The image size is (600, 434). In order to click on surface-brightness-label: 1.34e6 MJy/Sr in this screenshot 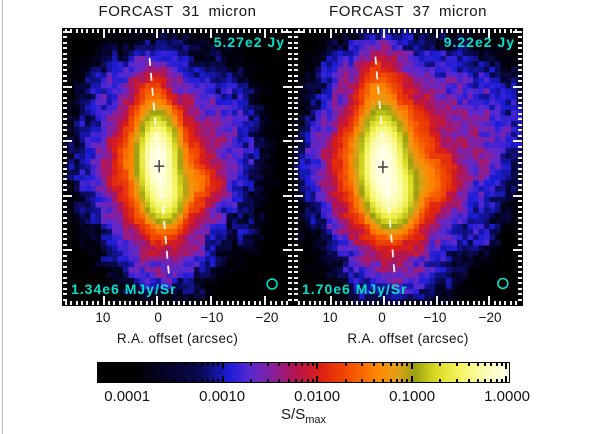, I will do `click(124, 289)`.